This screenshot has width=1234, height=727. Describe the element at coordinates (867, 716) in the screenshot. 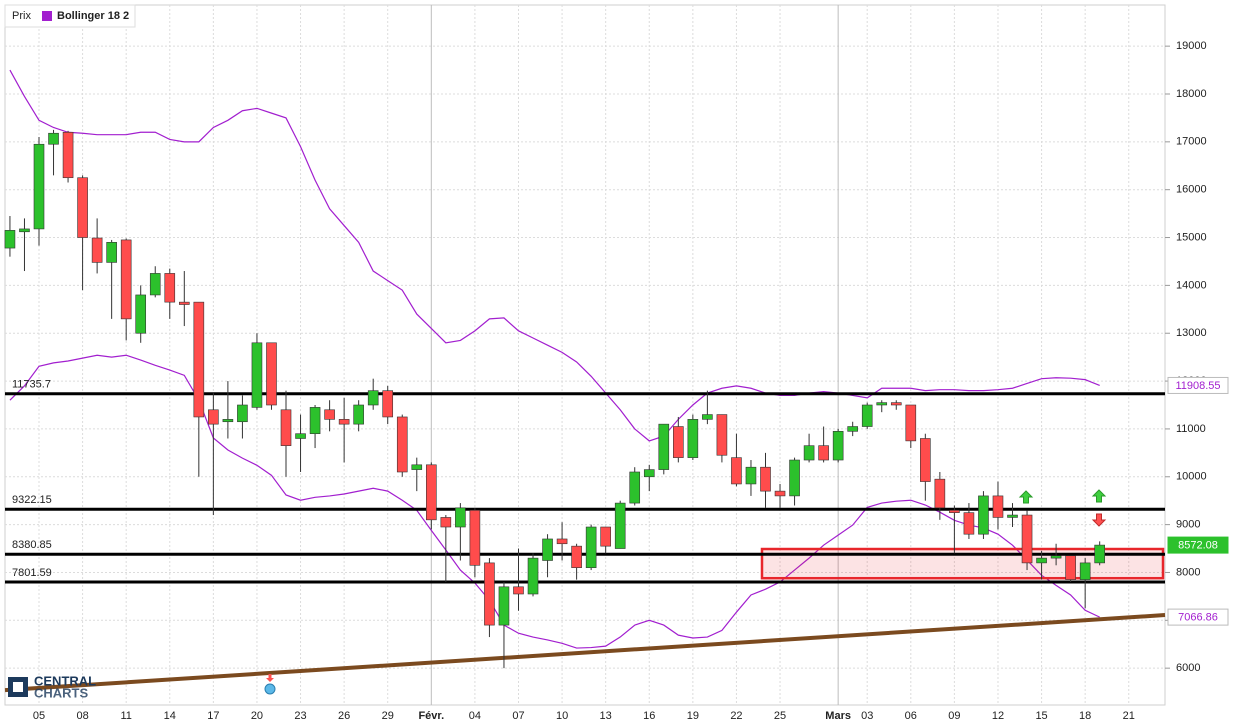

I see `x-tick-label: 03` at that location.